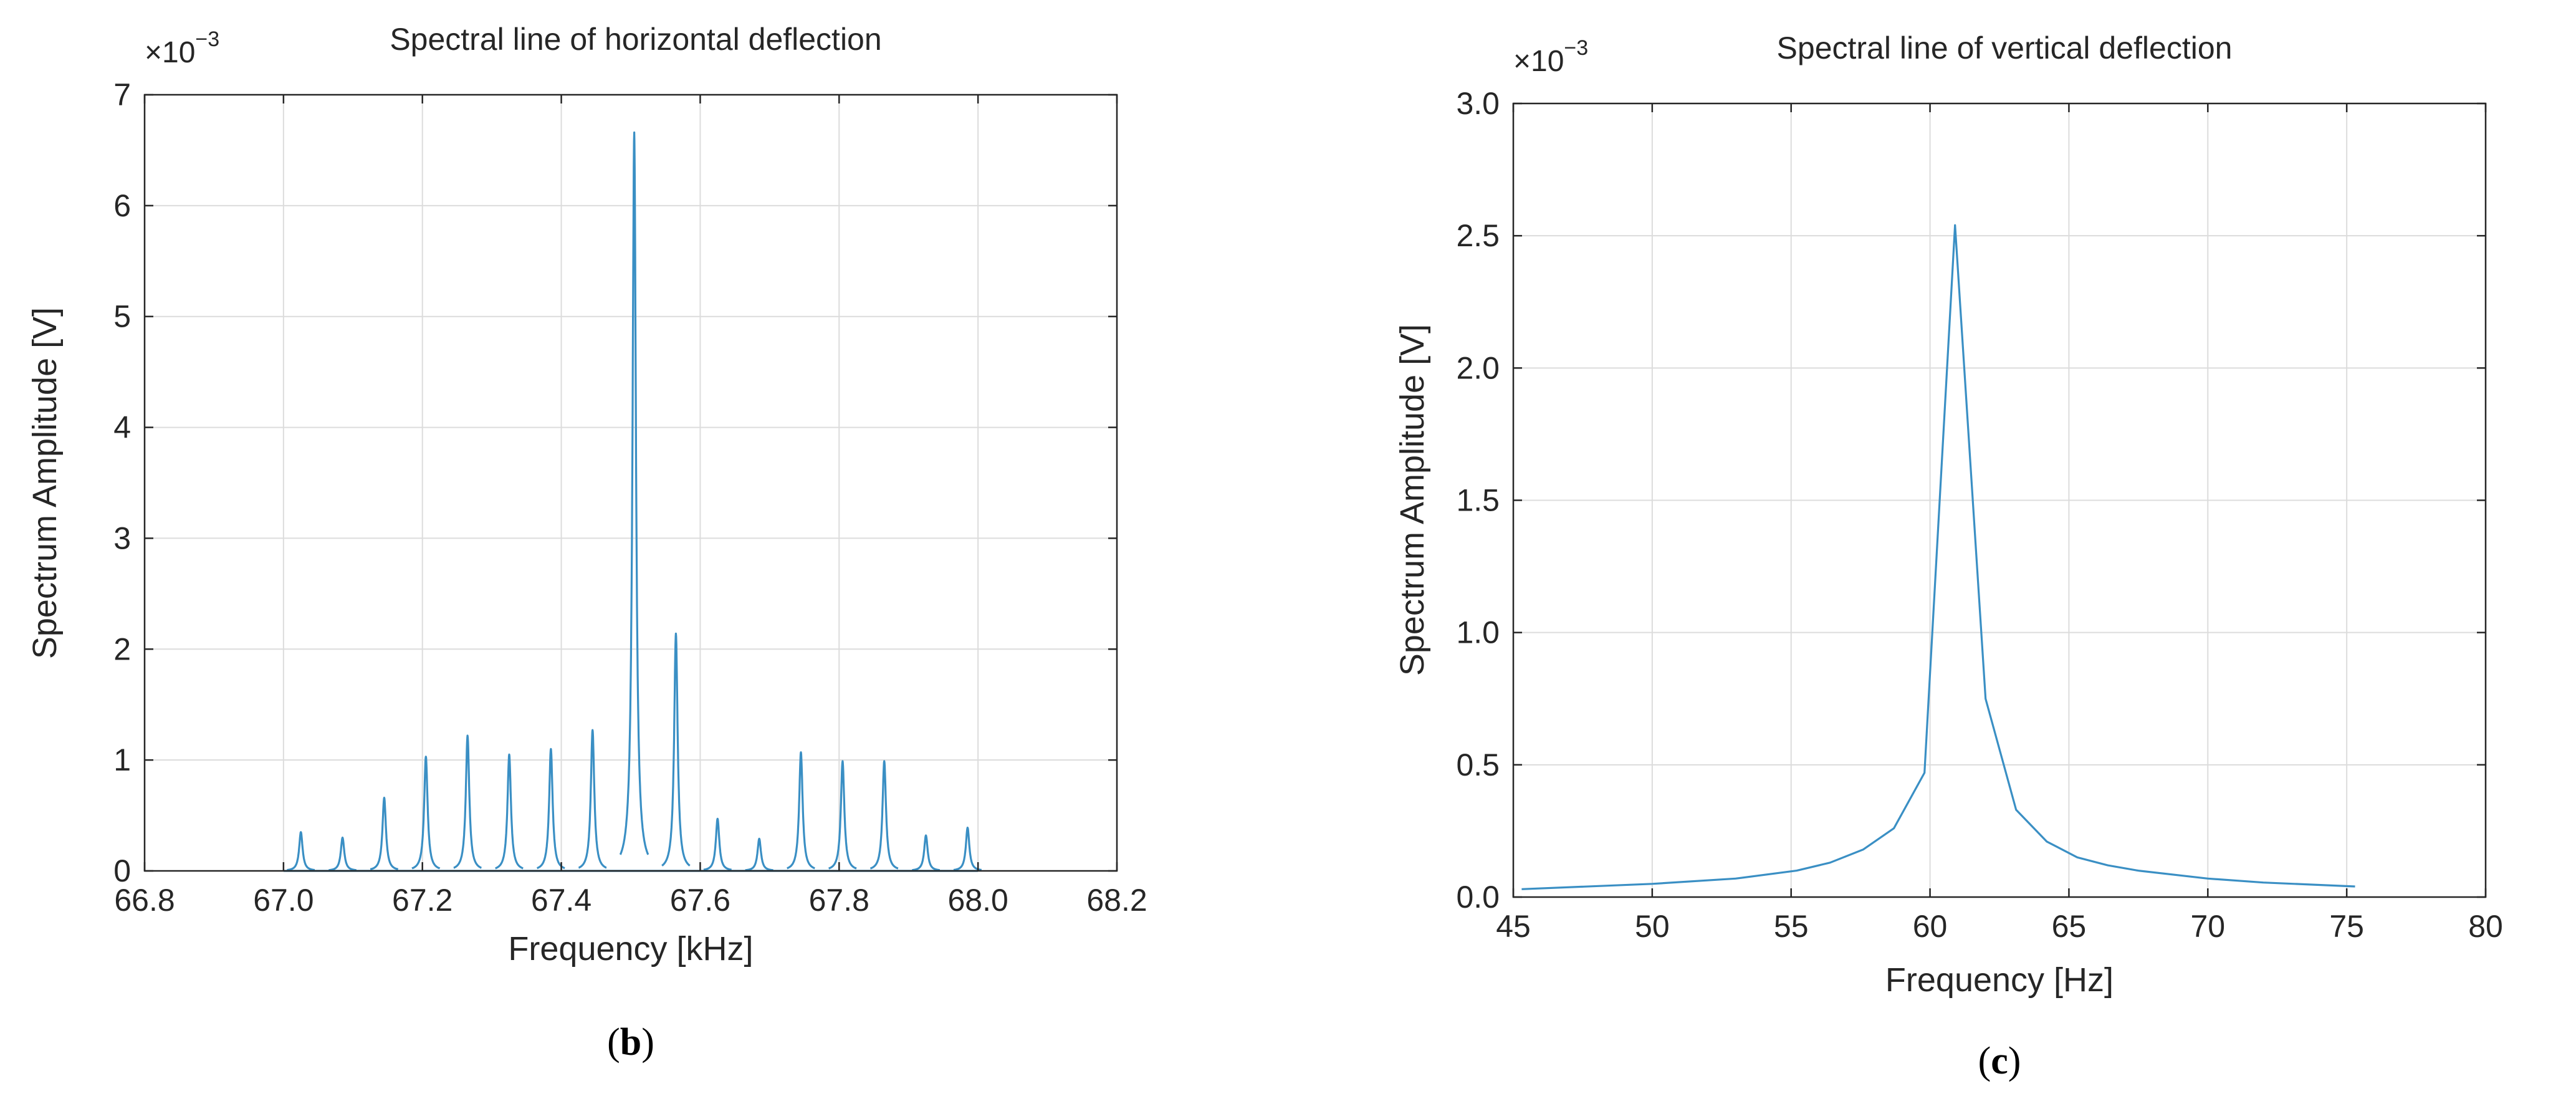  What do you see at coordinates (1999, 1061) in the screenshot?
I see `panel-label: (c)` at bounding box center [1999, 1061].